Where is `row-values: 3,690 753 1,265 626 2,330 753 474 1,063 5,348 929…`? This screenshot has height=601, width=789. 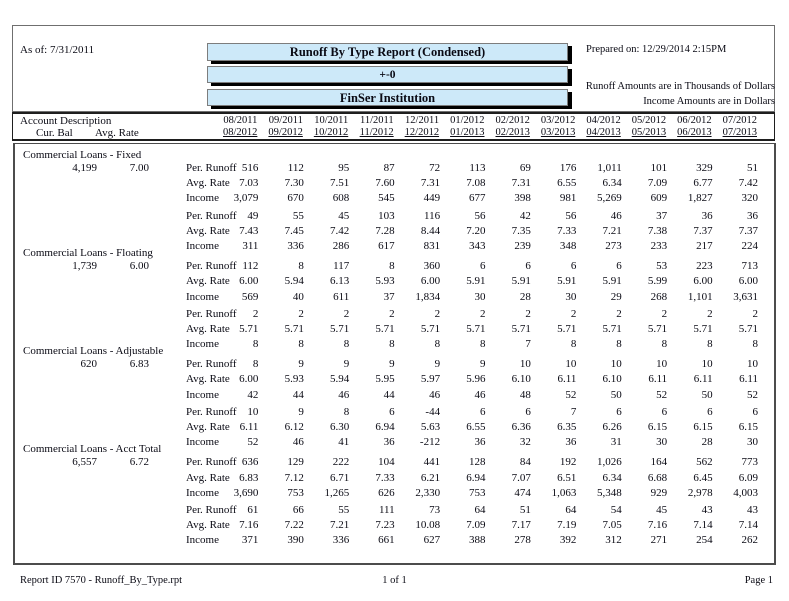
row-values: 3,690 753 1,265 626 2,330 753 474 1,063 5,348 929… is located at coordinates (485, 493).